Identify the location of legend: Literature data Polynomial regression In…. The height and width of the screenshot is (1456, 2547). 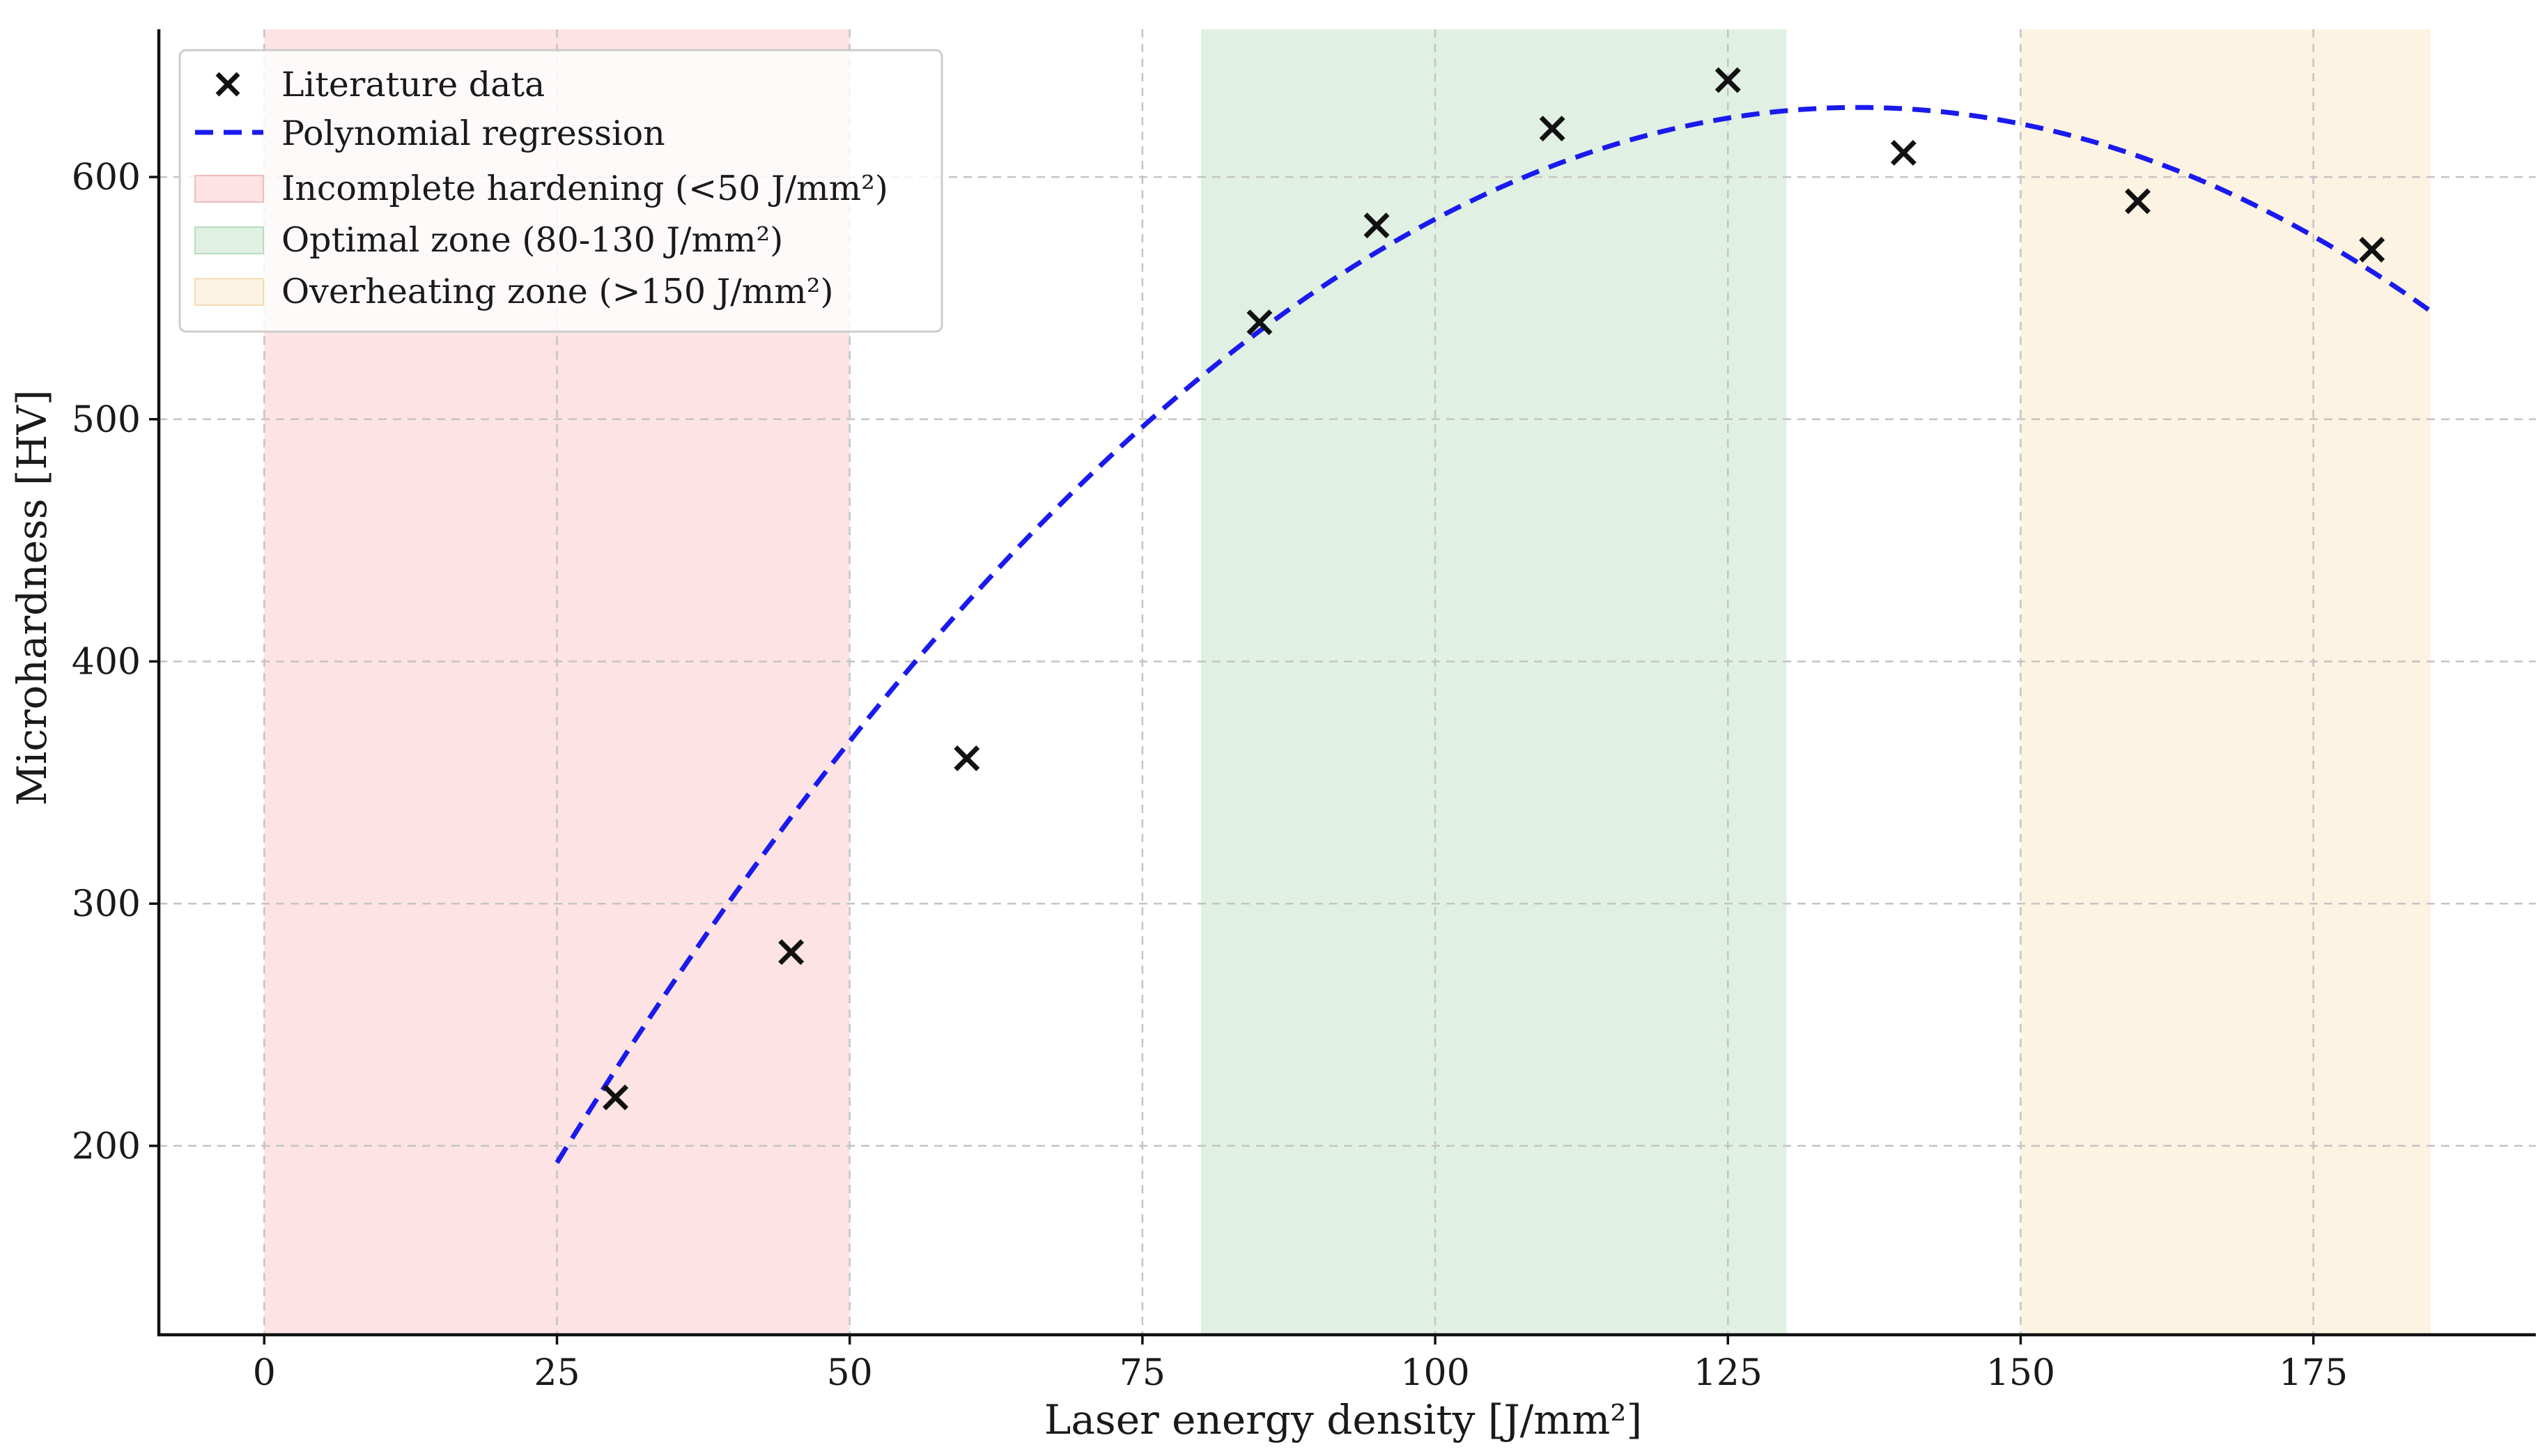
(560, 191).